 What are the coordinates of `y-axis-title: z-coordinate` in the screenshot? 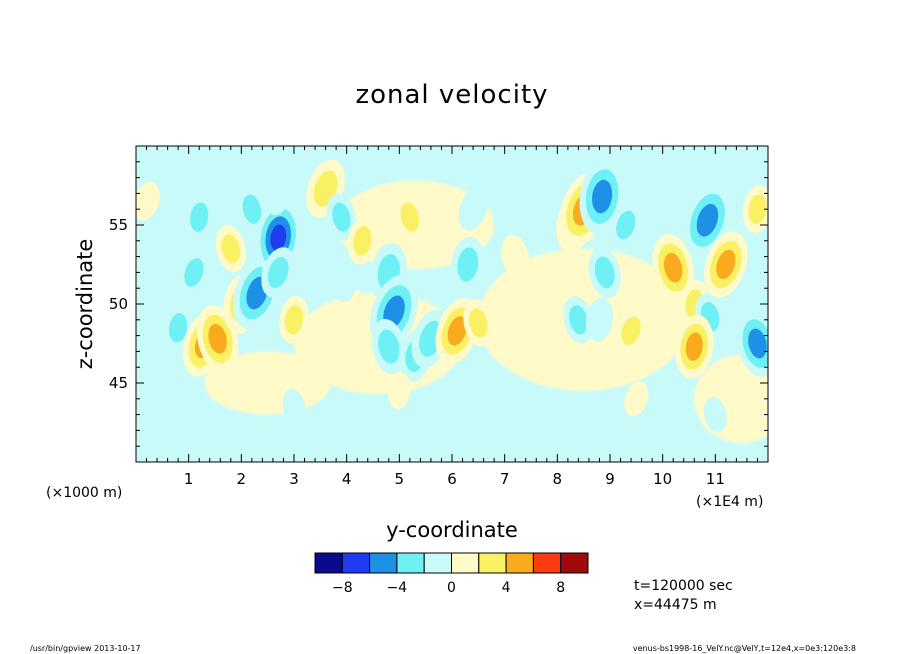 It's located at (85, 304).